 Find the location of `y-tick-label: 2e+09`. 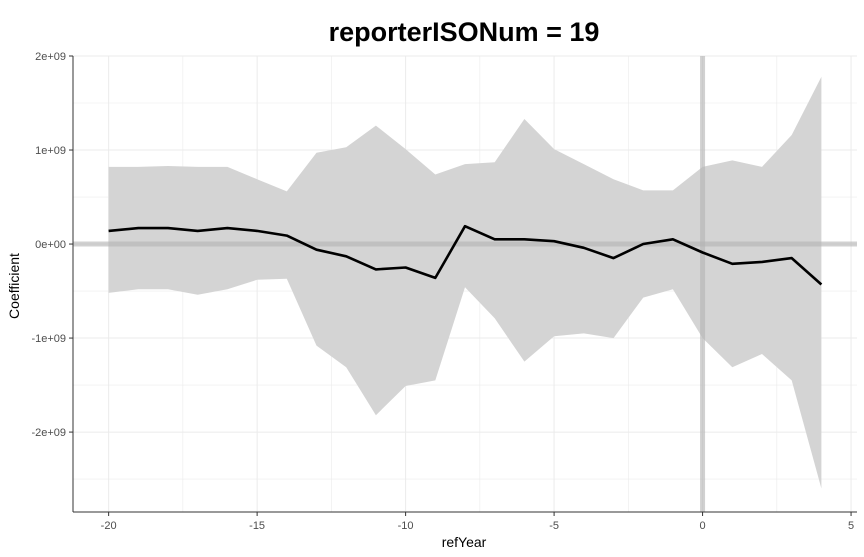

y-tick-label: 2e+09 is located at coordinates (50, 57).